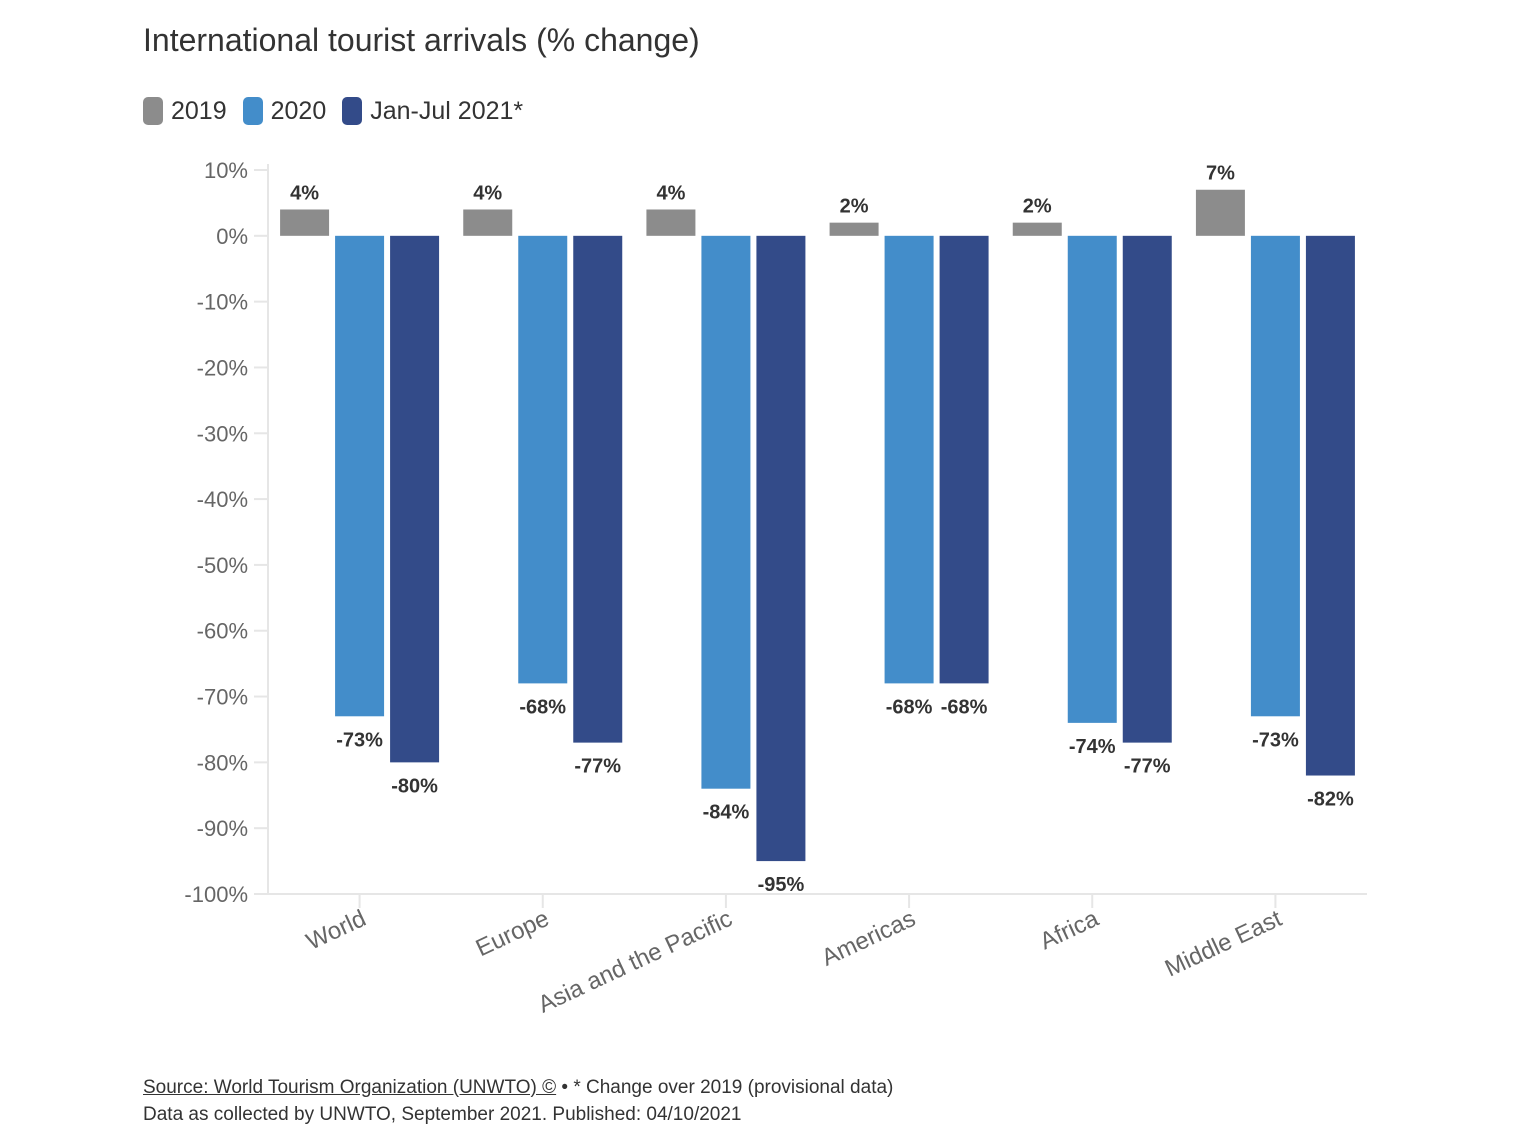 The width and height of the screenshot is (1530, 1146). Describe the element at coordinates (1330, 800) in the screenshot. I see `bar-data-label: -82%` at that location.